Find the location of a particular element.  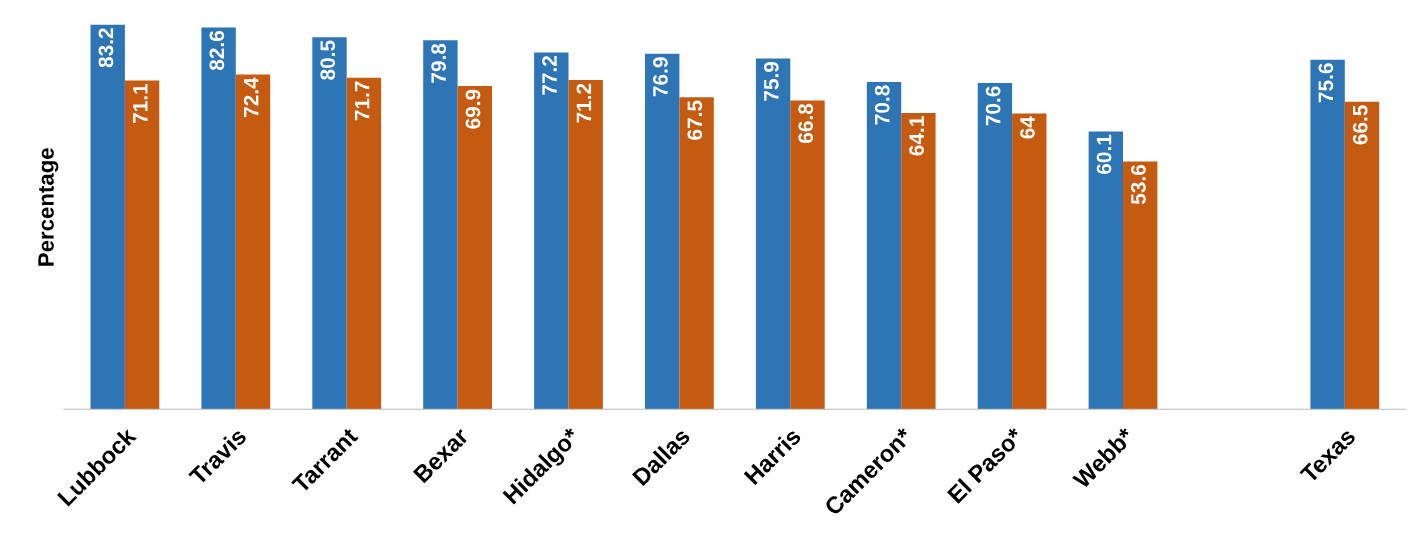

data-label: 71.1 is located at coordinates (140, 103).